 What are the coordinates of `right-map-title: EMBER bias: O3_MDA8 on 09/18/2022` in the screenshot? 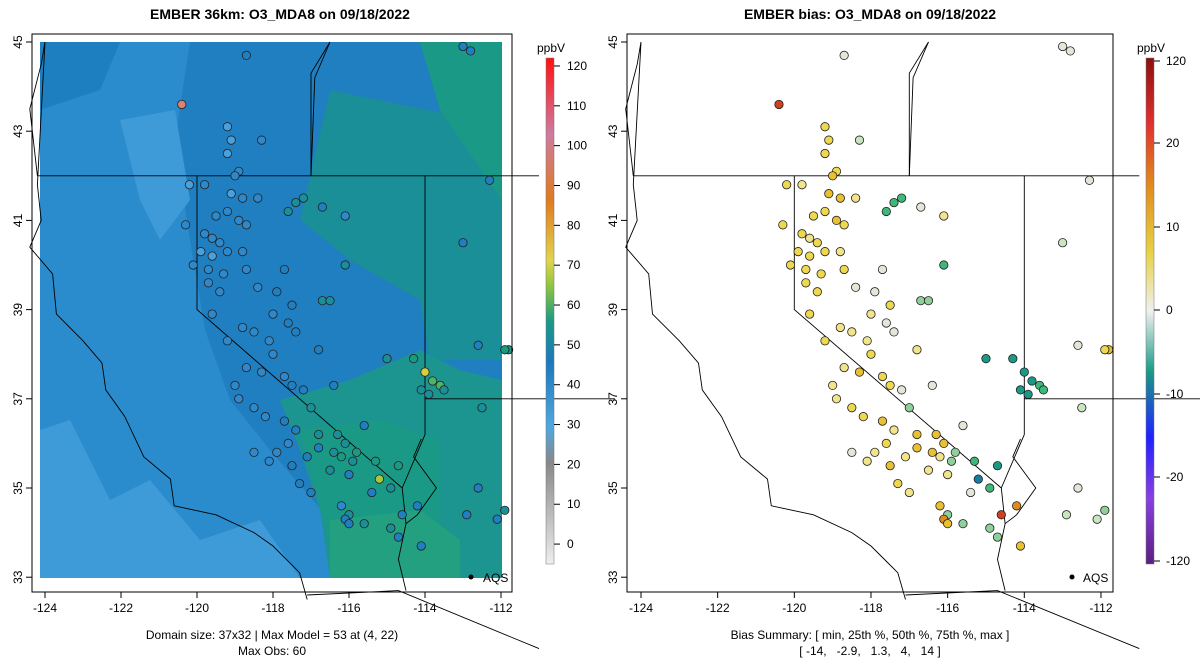 It's located at (870, 14).